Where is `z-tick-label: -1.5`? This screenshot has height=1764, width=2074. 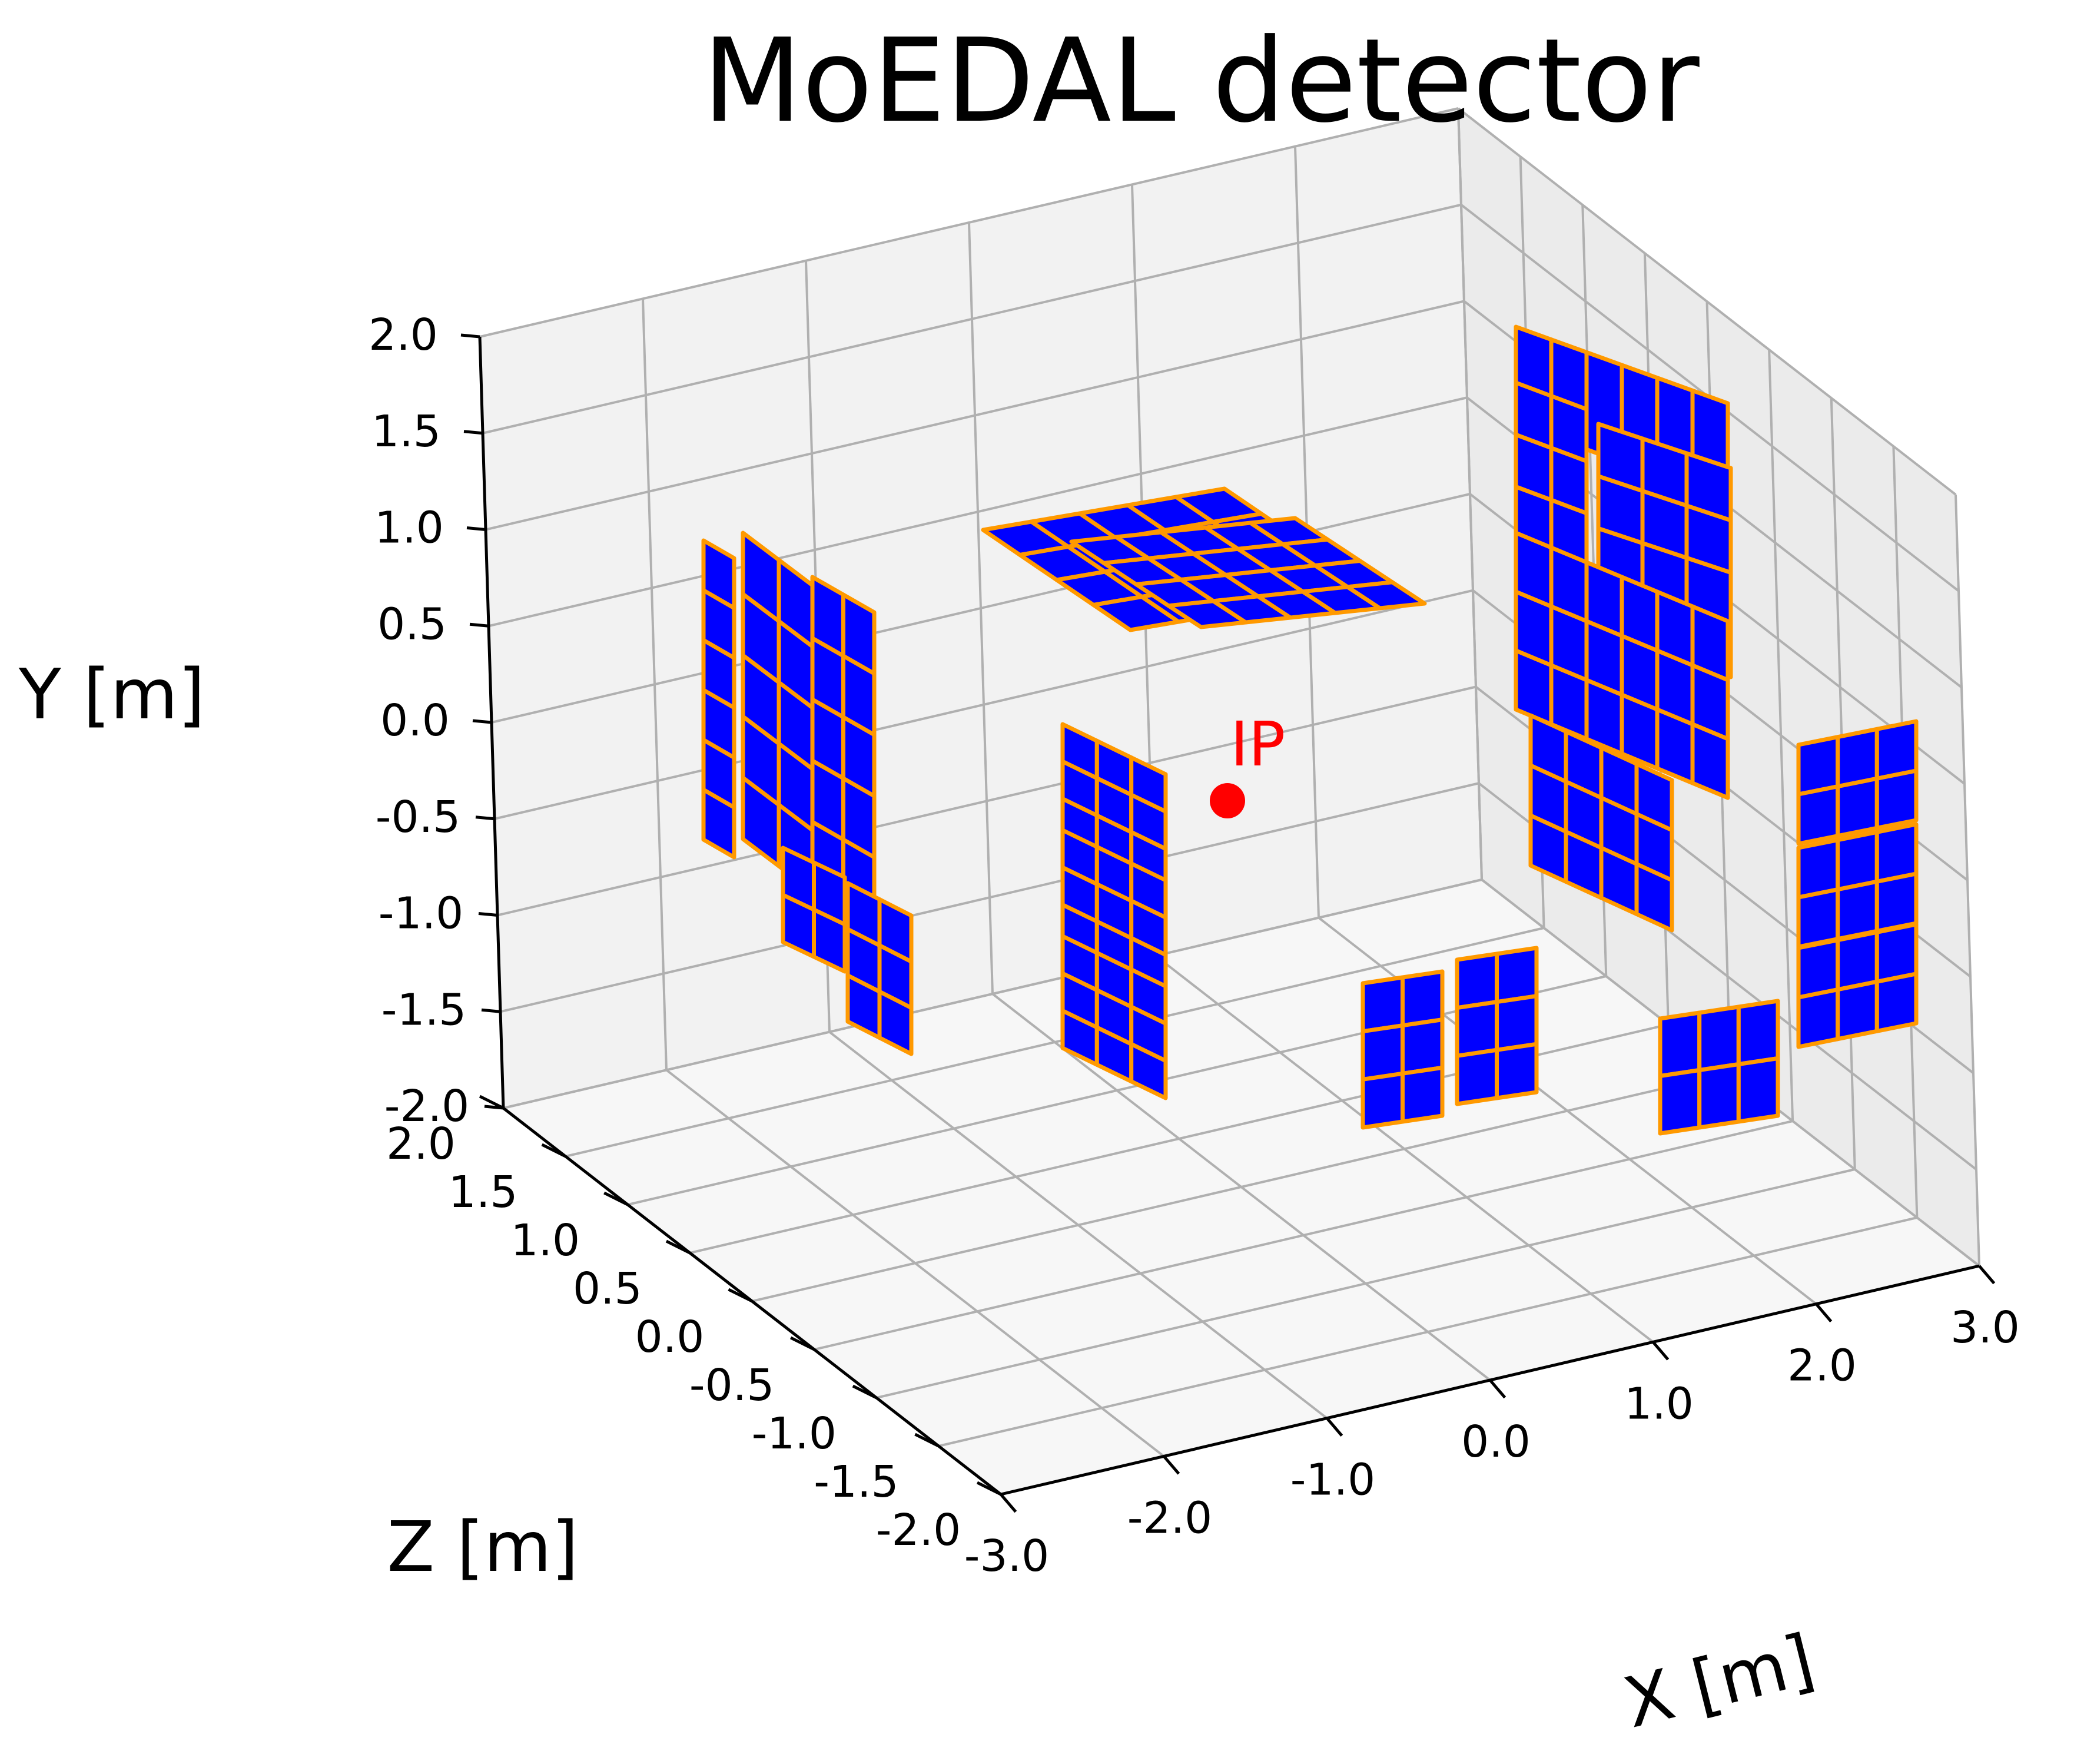 z-tick-label: -1.5 is located at coordinates (856, 1482).